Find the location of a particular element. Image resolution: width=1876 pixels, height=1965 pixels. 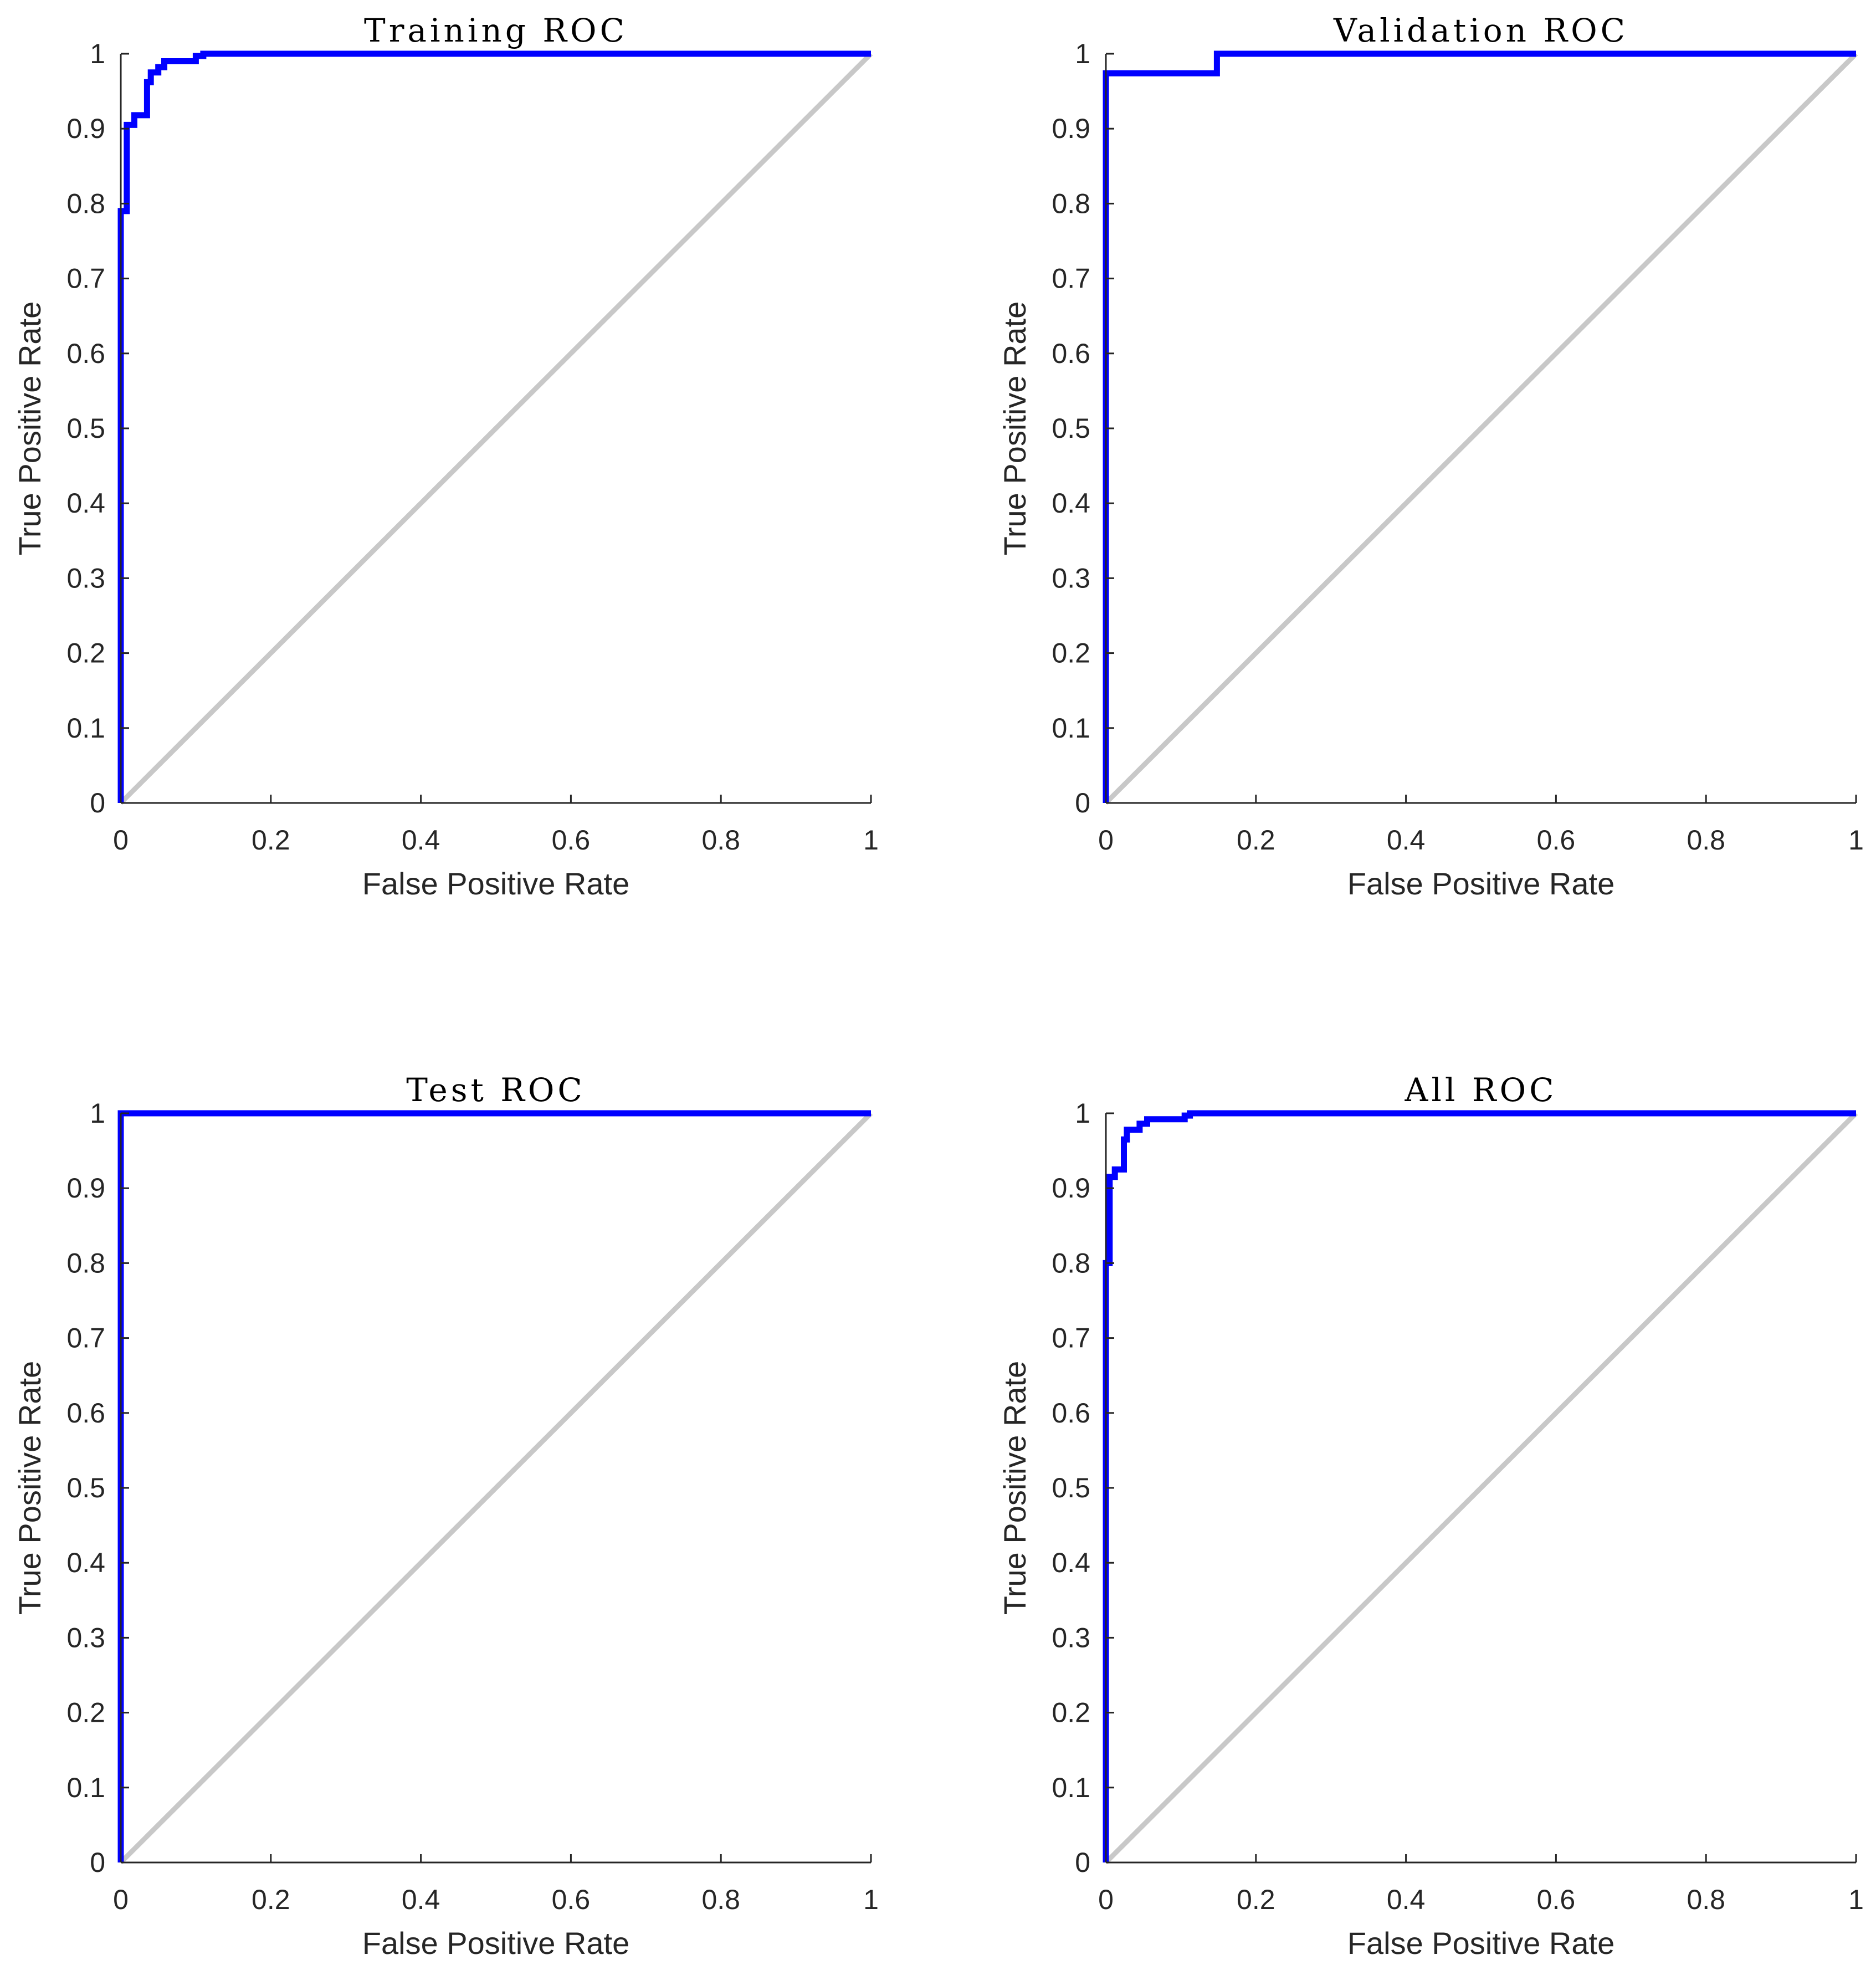

all-y-axis-label: True Positive Rate is located at coordinates (1014, 1488).